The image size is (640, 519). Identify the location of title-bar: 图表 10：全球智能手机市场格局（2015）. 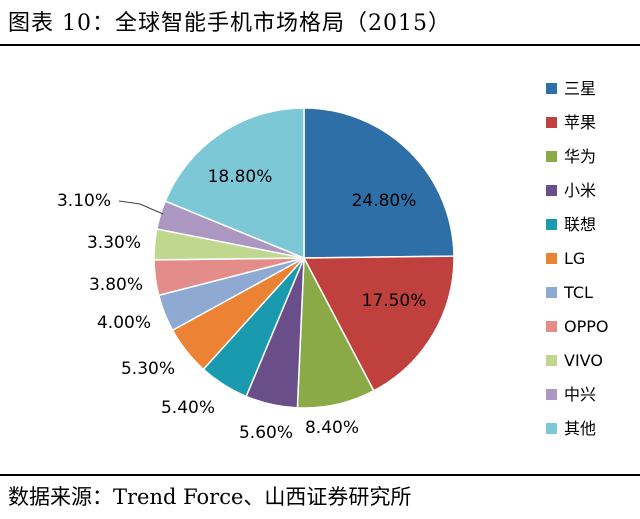
(320, 22).